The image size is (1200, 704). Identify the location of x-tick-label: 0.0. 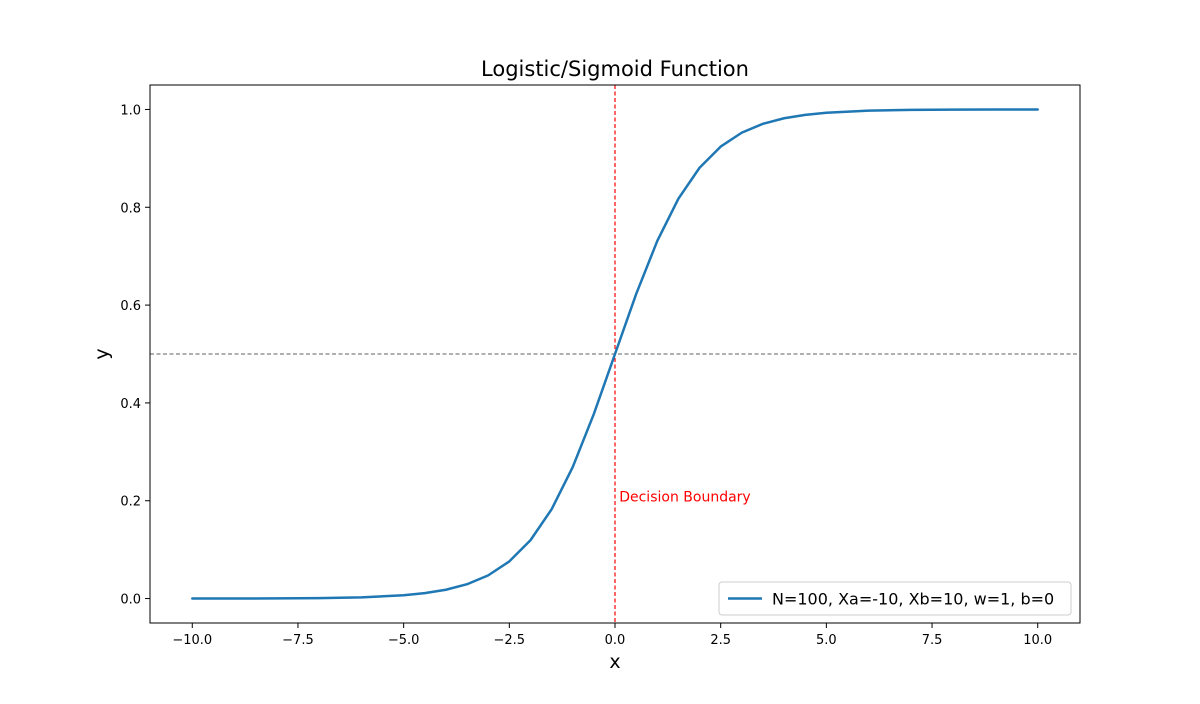
(615, 640).